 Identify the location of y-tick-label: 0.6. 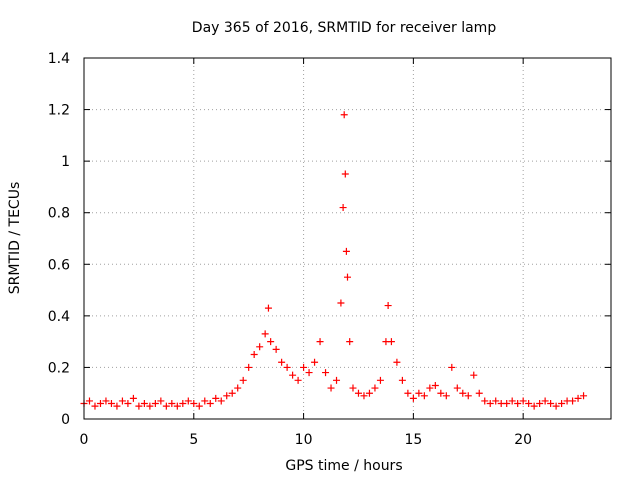
(59, 265).